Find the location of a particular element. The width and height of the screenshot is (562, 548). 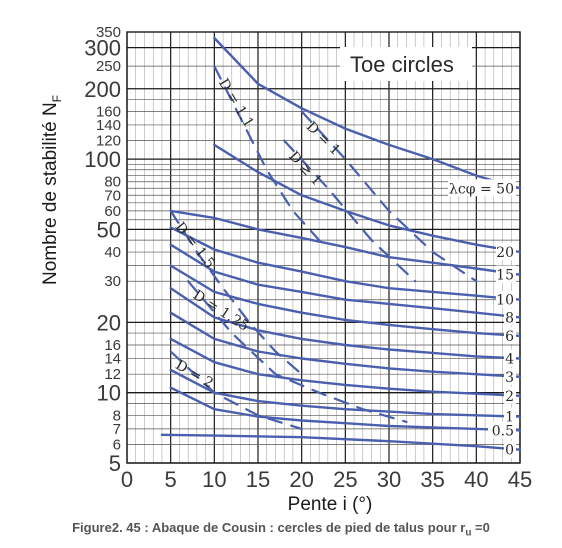

series-label-5: 6 is located at coordinates (509, 337).